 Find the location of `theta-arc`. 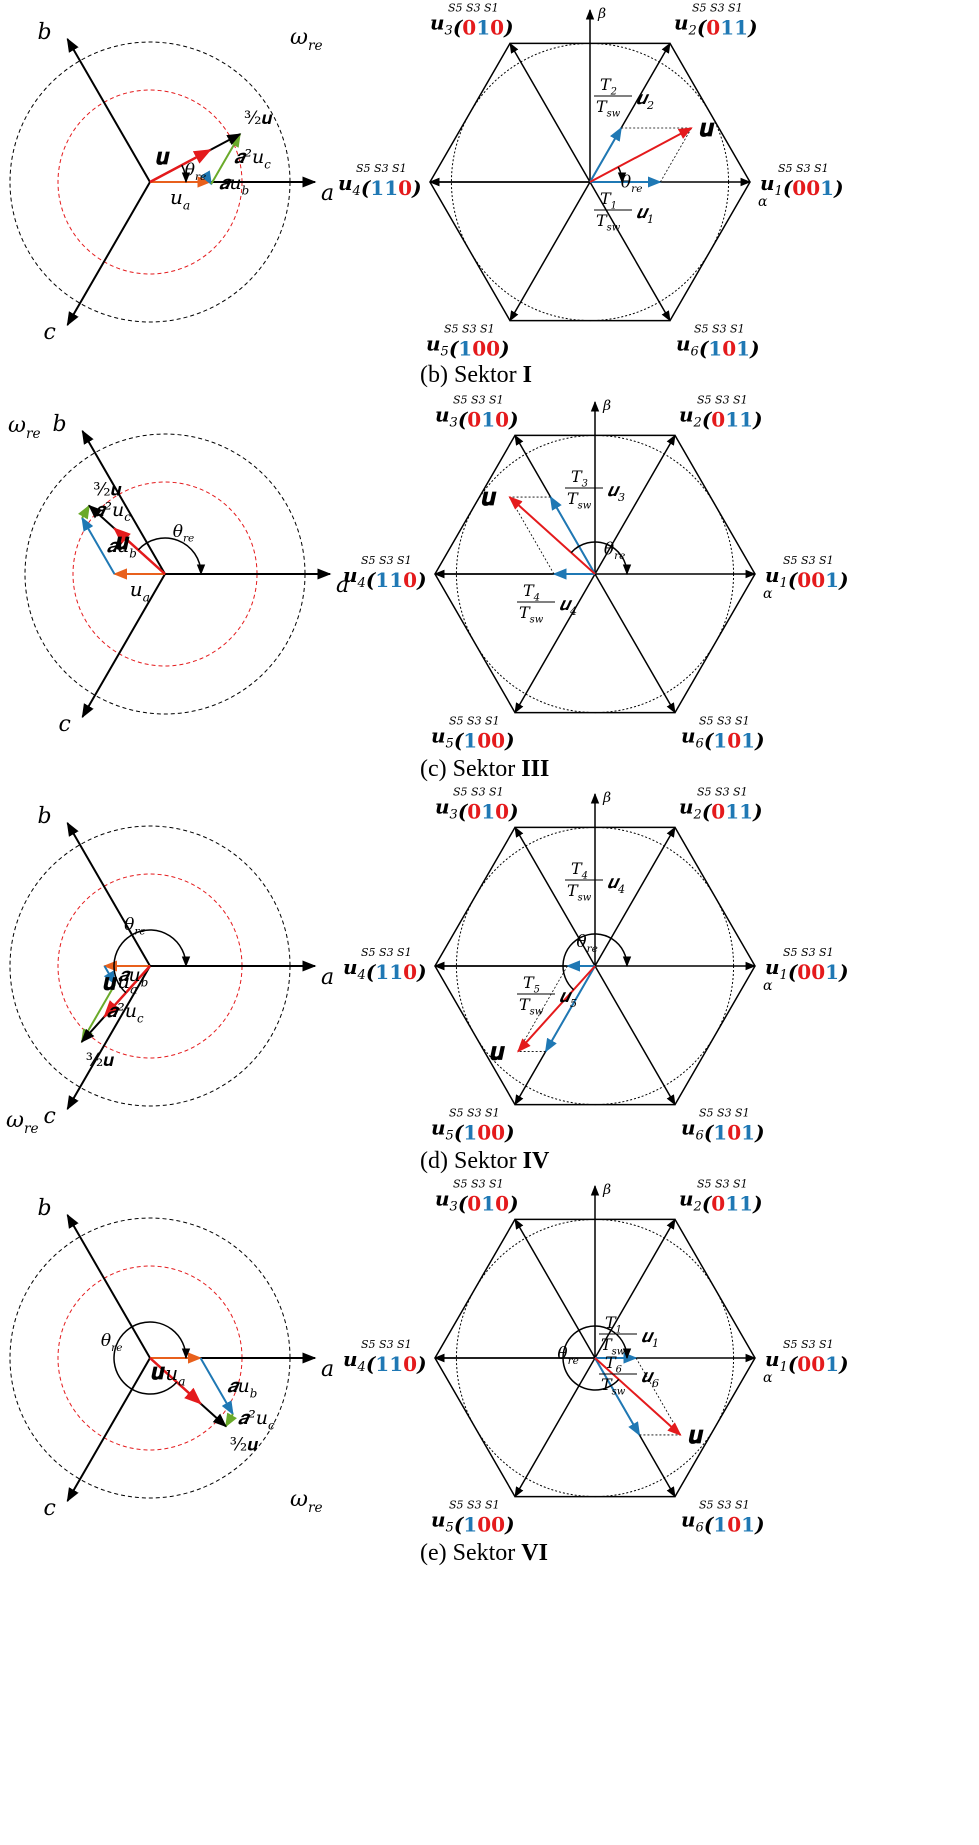

theta-arc is located at coordinates (171, 556).